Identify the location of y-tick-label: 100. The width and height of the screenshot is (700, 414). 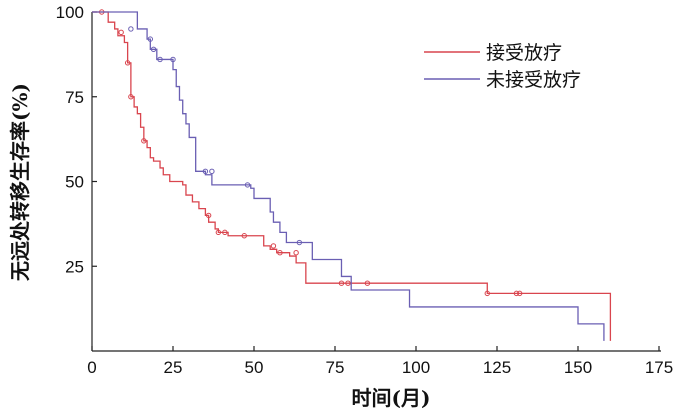
(70, 12).